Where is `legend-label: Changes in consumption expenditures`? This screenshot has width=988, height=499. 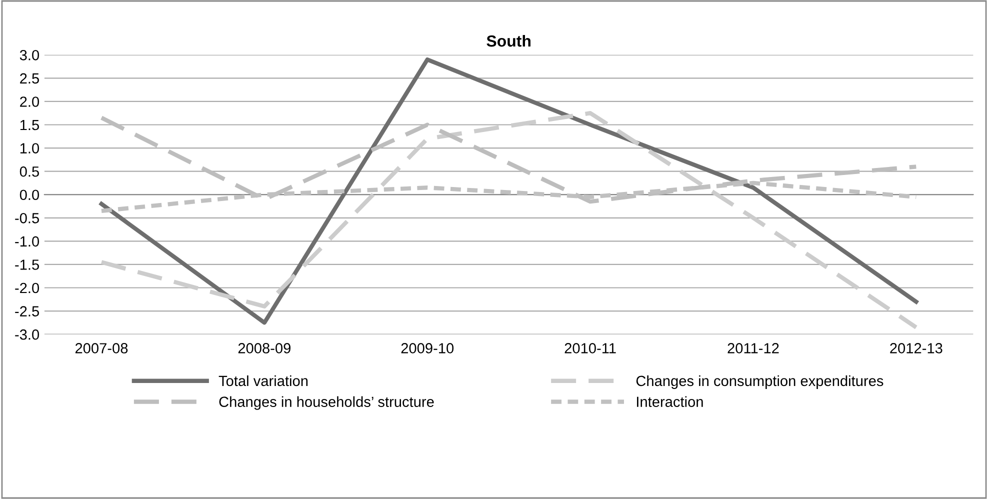
legend-label: Changes in consumption expenditures is located at coordinates (760, 382).